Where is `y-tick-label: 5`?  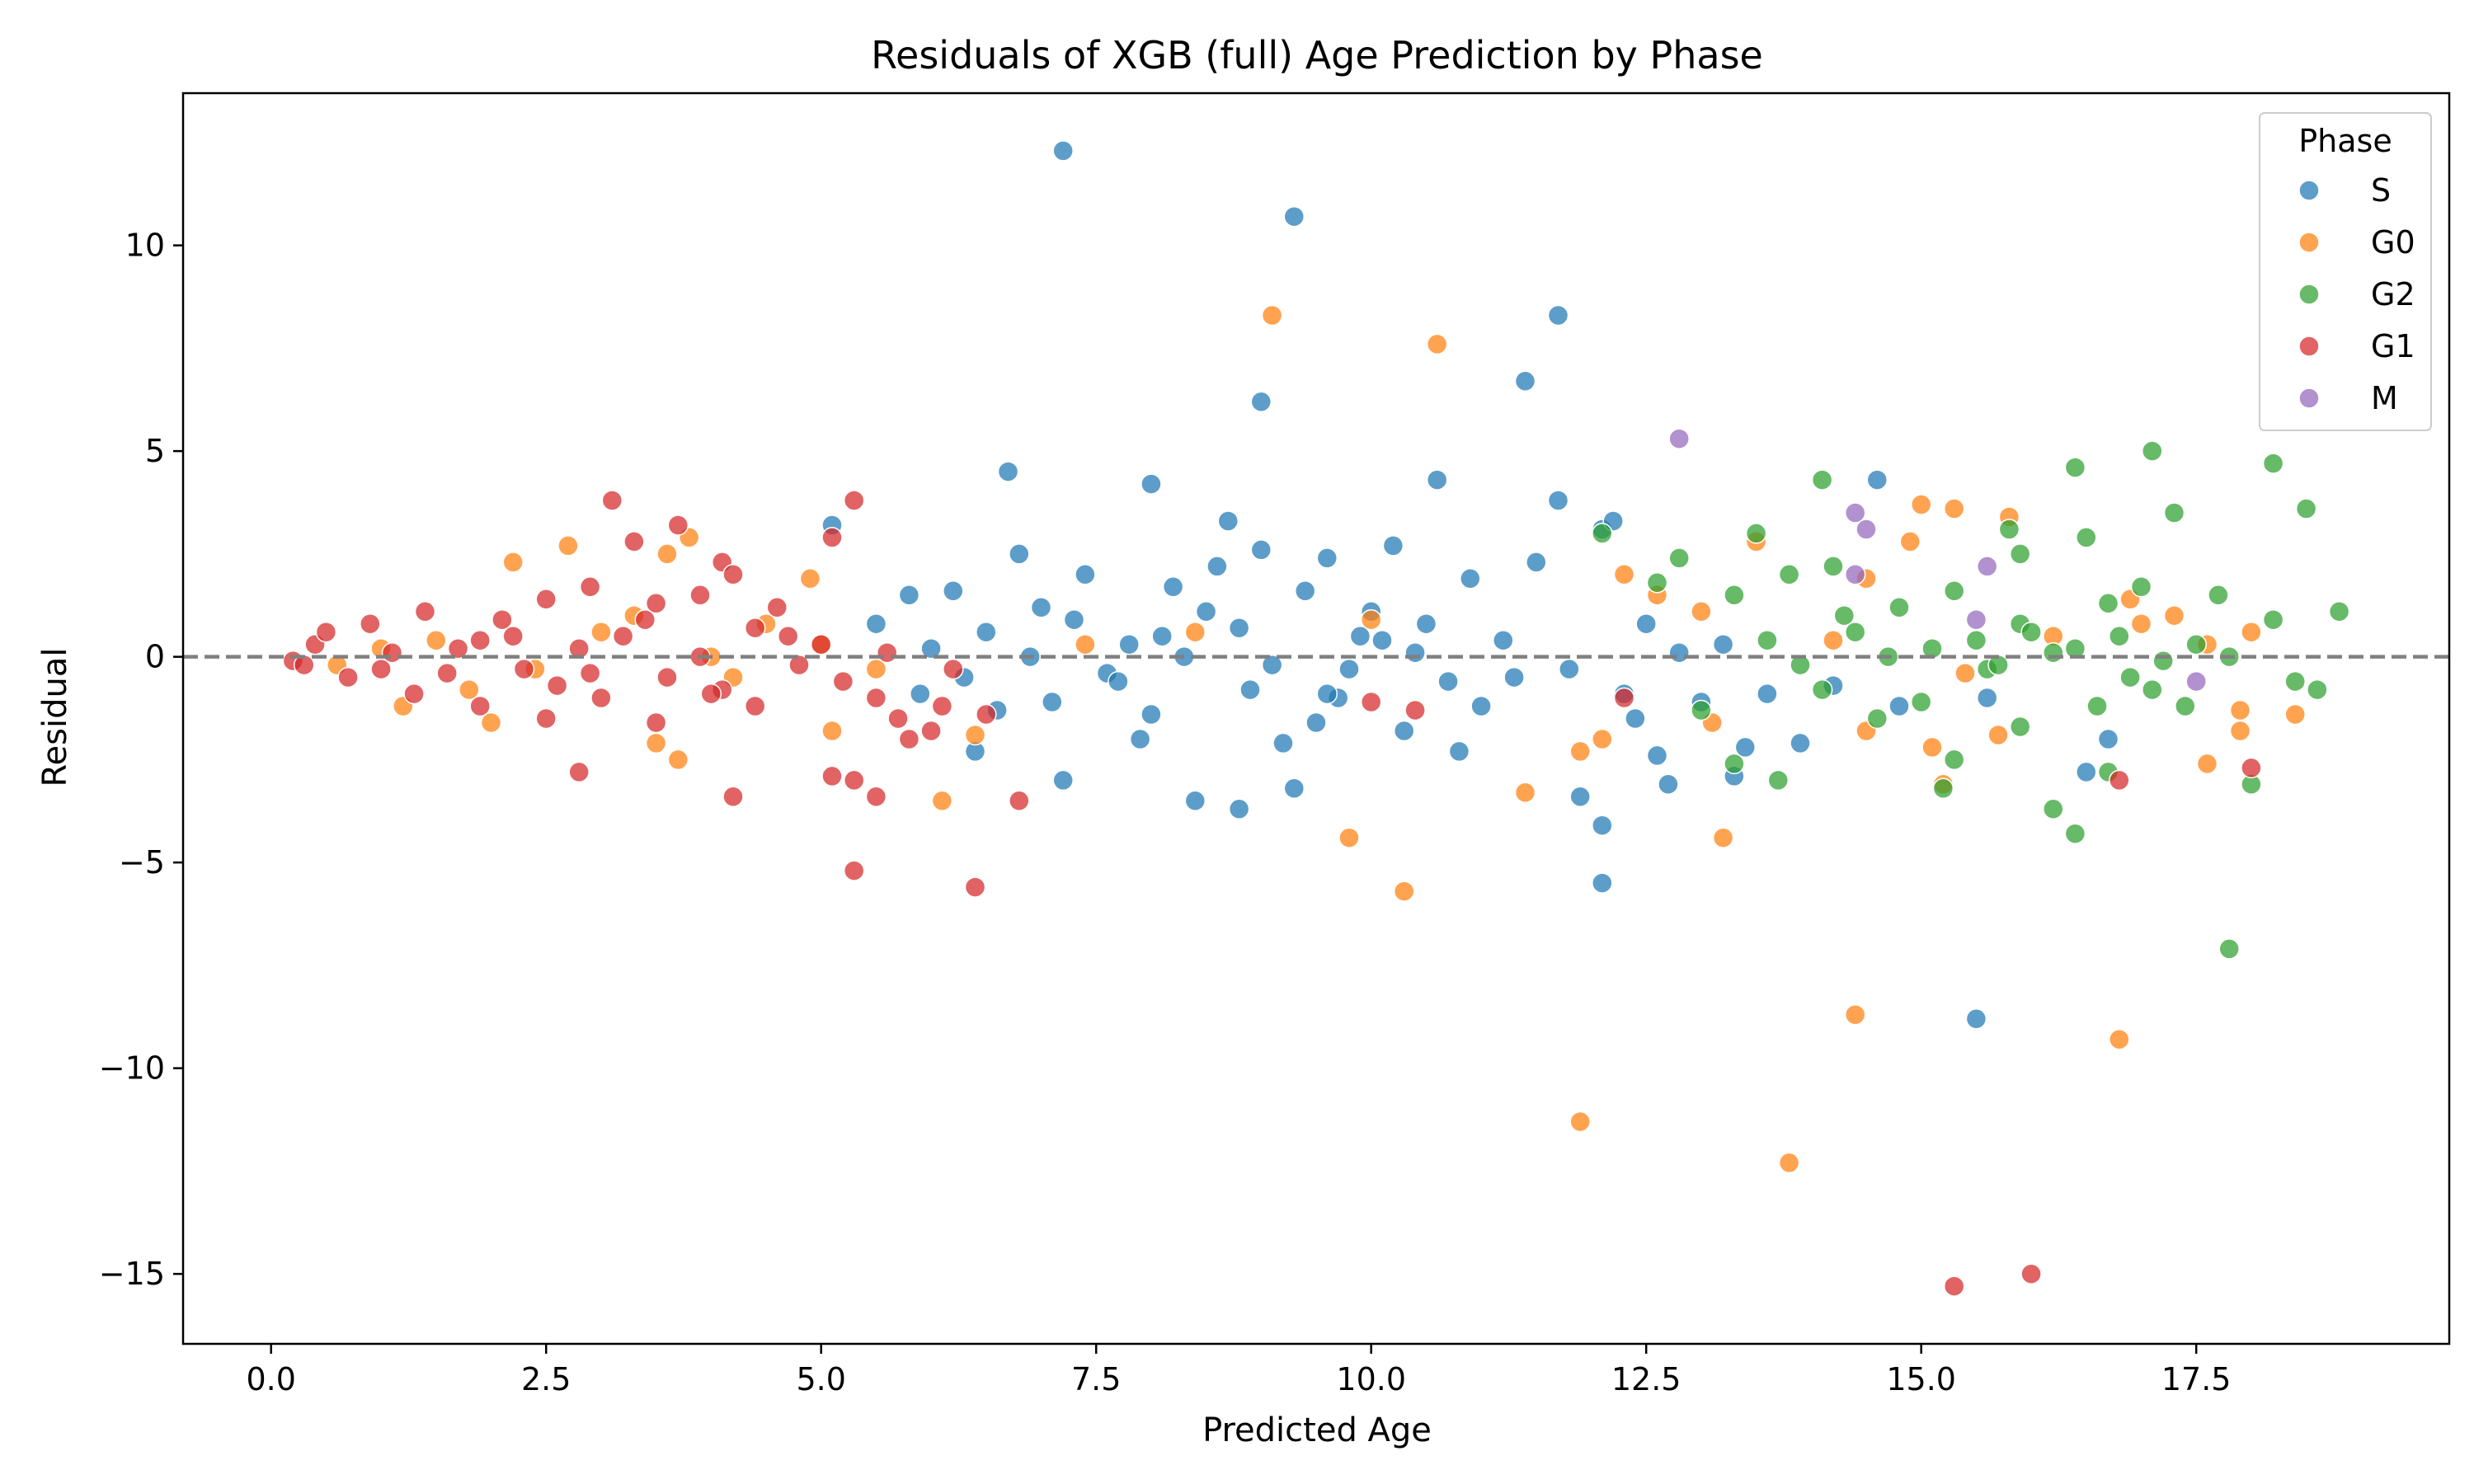 y-tick-label: 5 is located at coordinates (155, 451).